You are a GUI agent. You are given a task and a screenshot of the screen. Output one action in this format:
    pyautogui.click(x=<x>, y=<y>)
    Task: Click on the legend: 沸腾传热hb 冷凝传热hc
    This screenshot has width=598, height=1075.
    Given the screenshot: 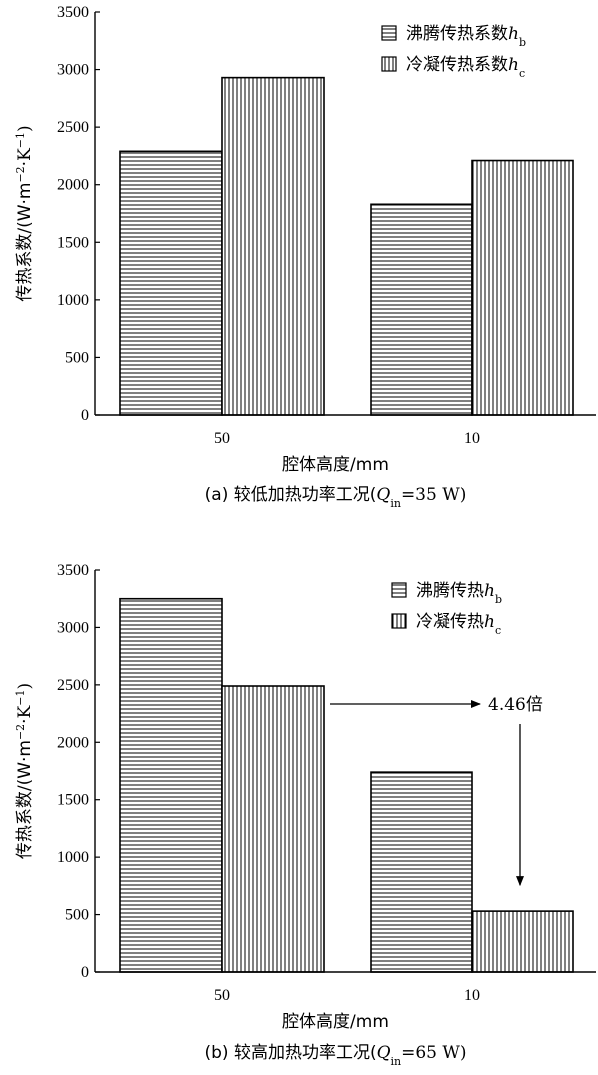 What is the action you would take?
    pyautogui.click(x=446, y=609)
    